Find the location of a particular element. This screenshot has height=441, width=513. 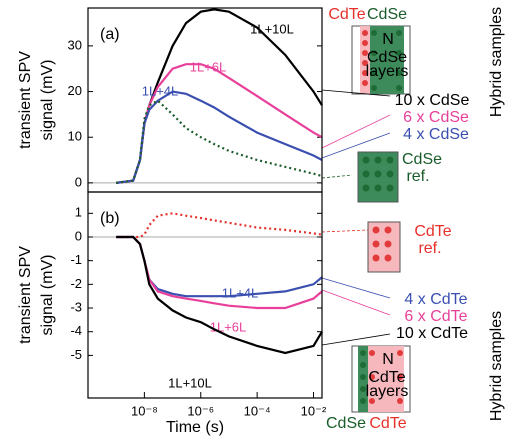

x-tick-label: 10⁻⁸ is located at coordinates (144, 410).